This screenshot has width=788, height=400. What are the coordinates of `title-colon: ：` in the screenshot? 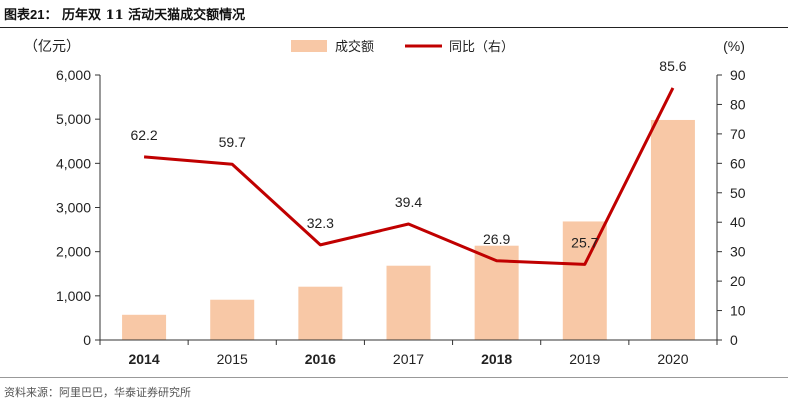 It's located at (51, 15).